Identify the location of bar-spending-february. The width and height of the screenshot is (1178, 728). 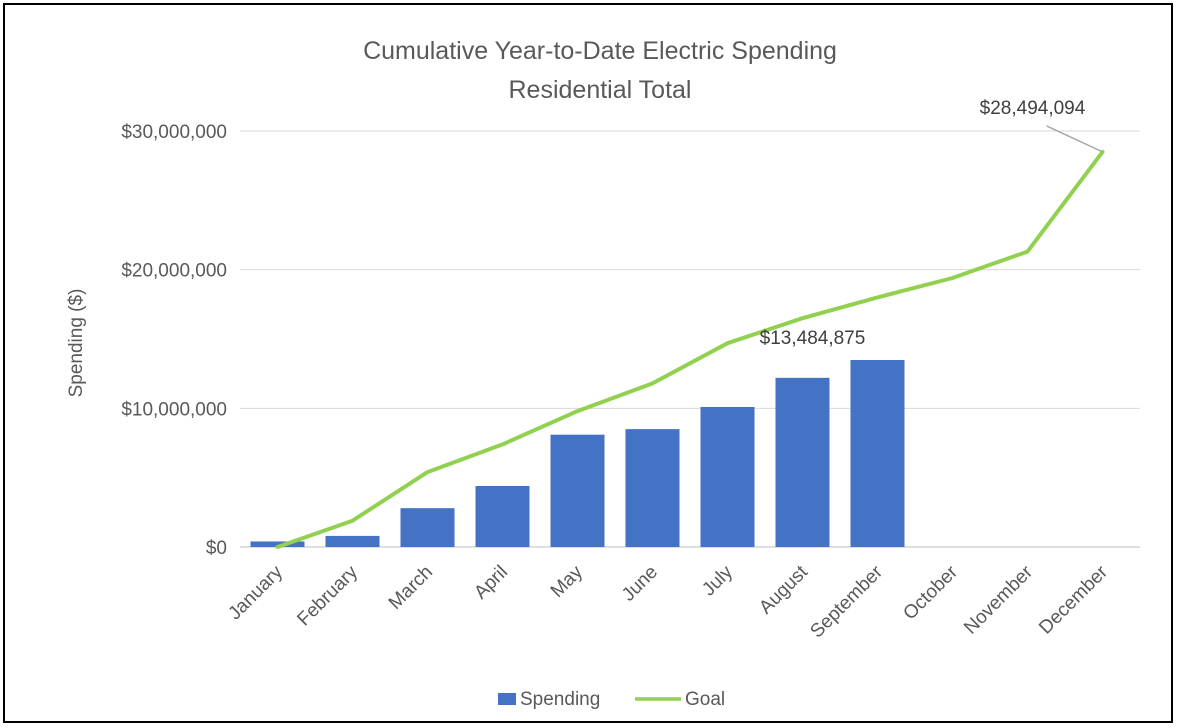
(352, 541).